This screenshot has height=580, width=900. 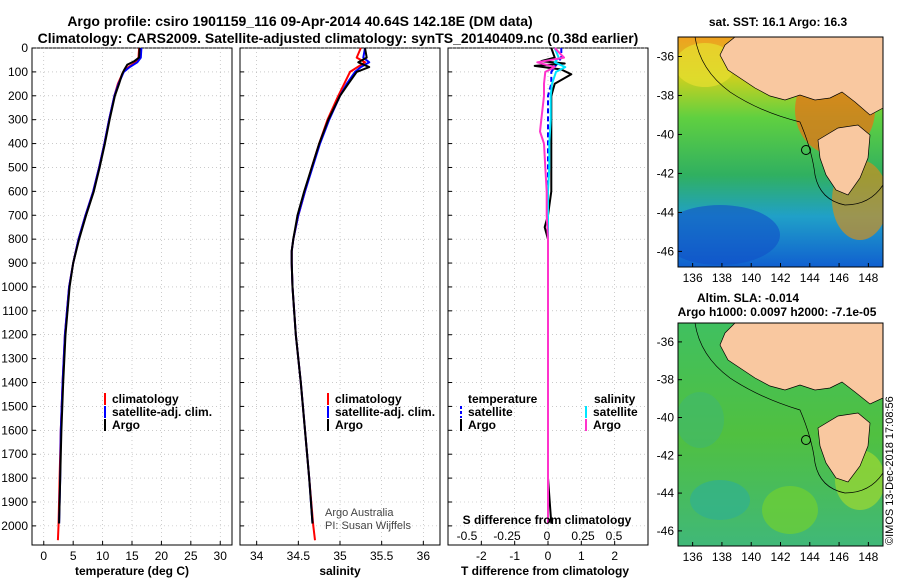 I want to click on depth-tick-label: 1200, so click(x=14, y=335).